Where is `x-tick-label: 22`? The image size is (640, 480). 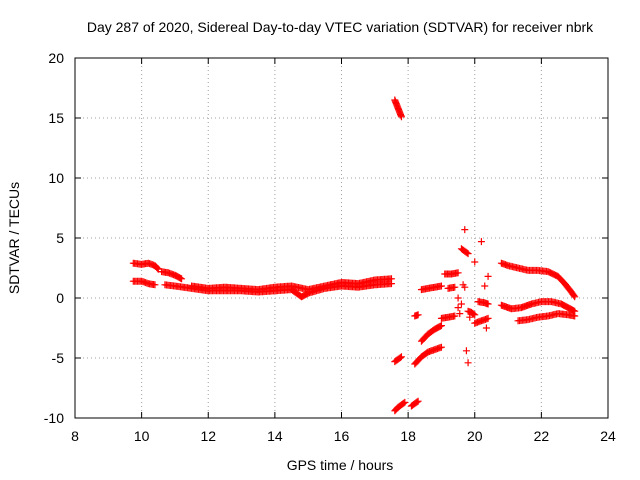 x-tick-label: 22 is located at coordinates (542, 436).